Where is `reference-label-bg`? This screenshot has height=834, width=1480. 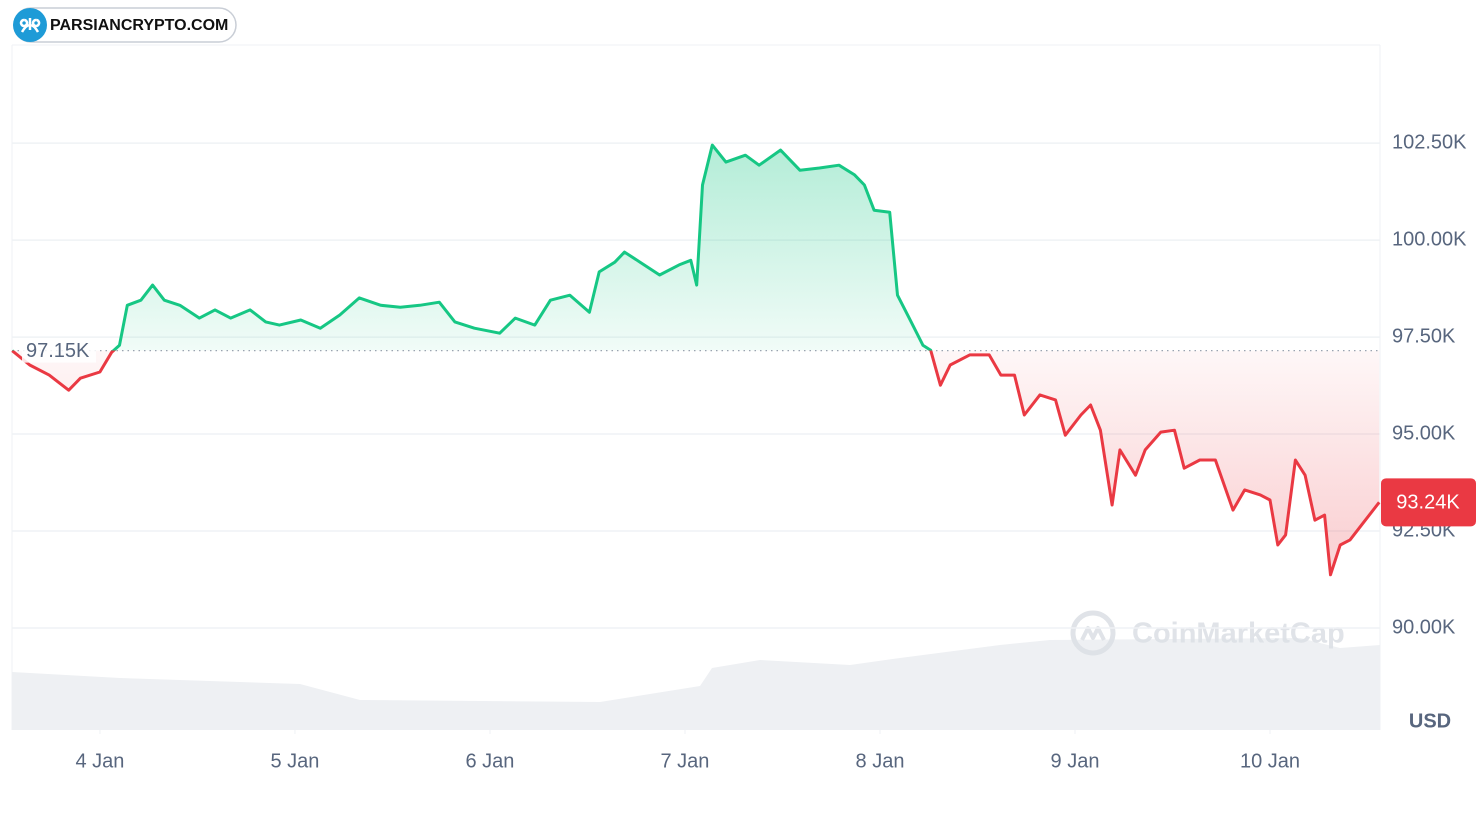 reference-label-bg is located at coordinates (59, 350).